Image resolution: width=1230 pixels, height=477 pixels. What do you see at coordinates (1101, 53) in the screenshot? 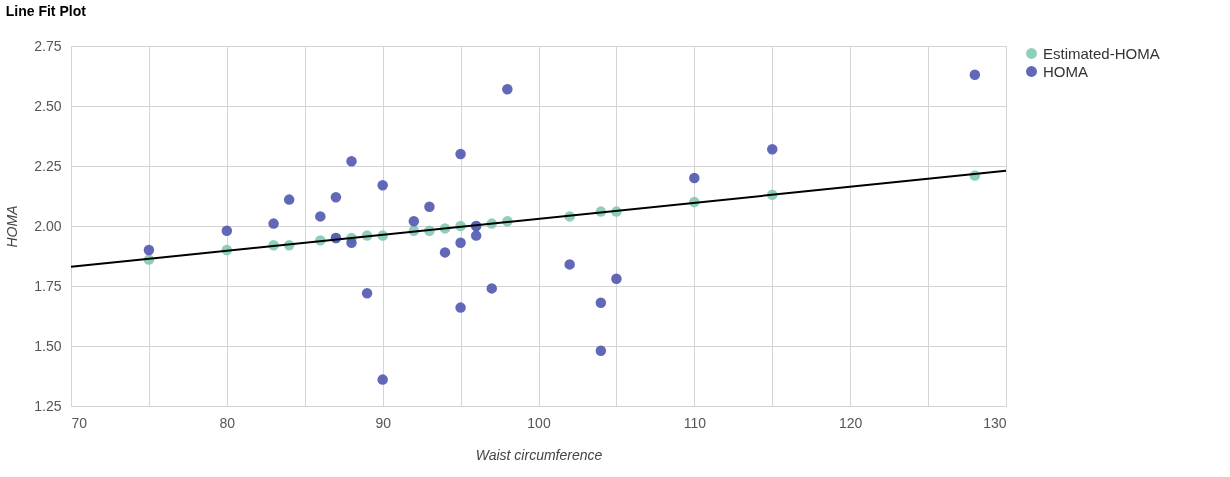
I see `legend-label: Estimated-HOMA` at bounding box center [1101, 53].